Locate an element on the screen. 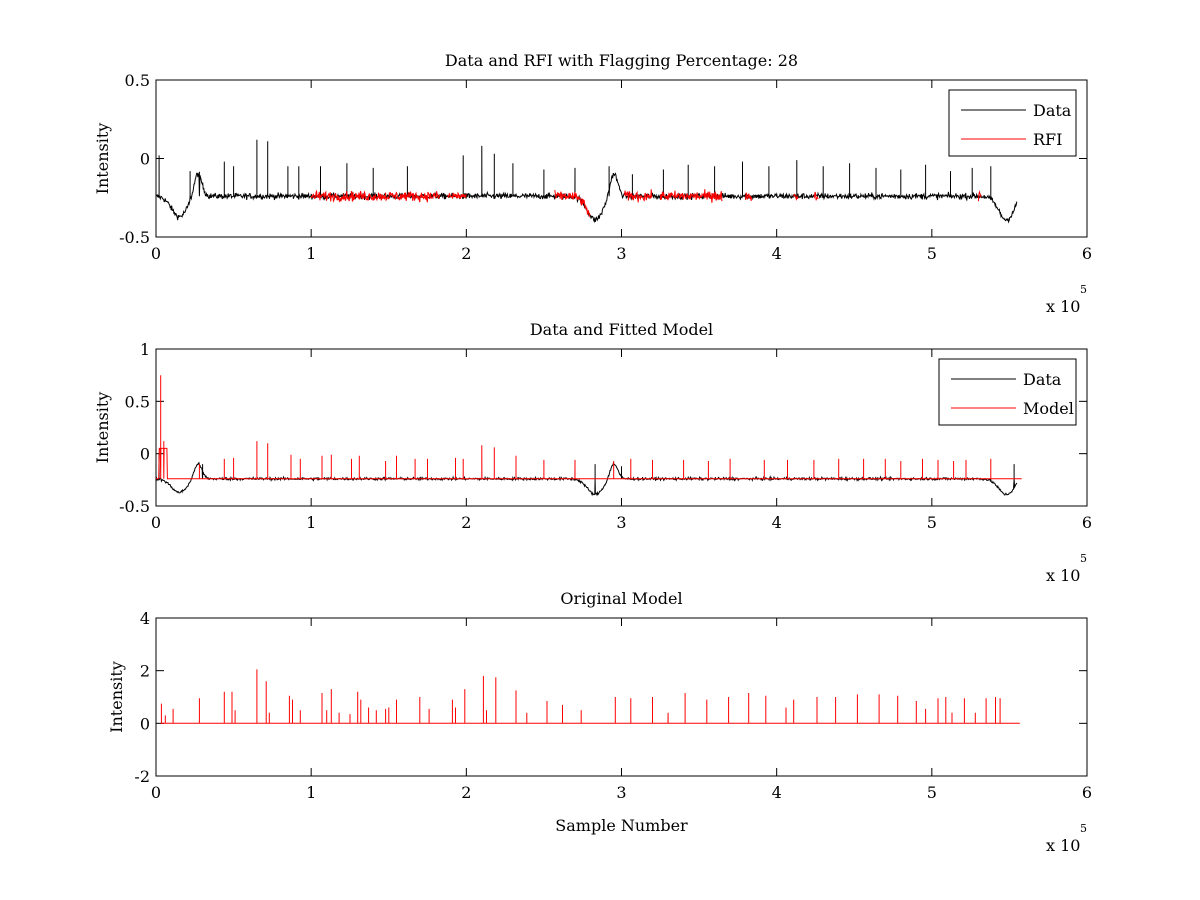  legend: Data RFI is located at coordinates (1012, 123).